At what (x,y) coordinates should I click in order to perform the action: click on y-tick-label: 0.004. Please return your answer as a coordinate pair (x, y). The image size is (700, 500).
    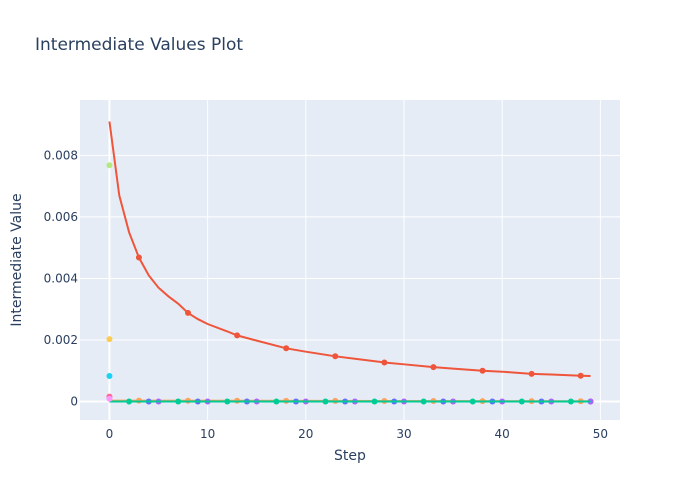
    Looking at the image, I should click on (61, 278).